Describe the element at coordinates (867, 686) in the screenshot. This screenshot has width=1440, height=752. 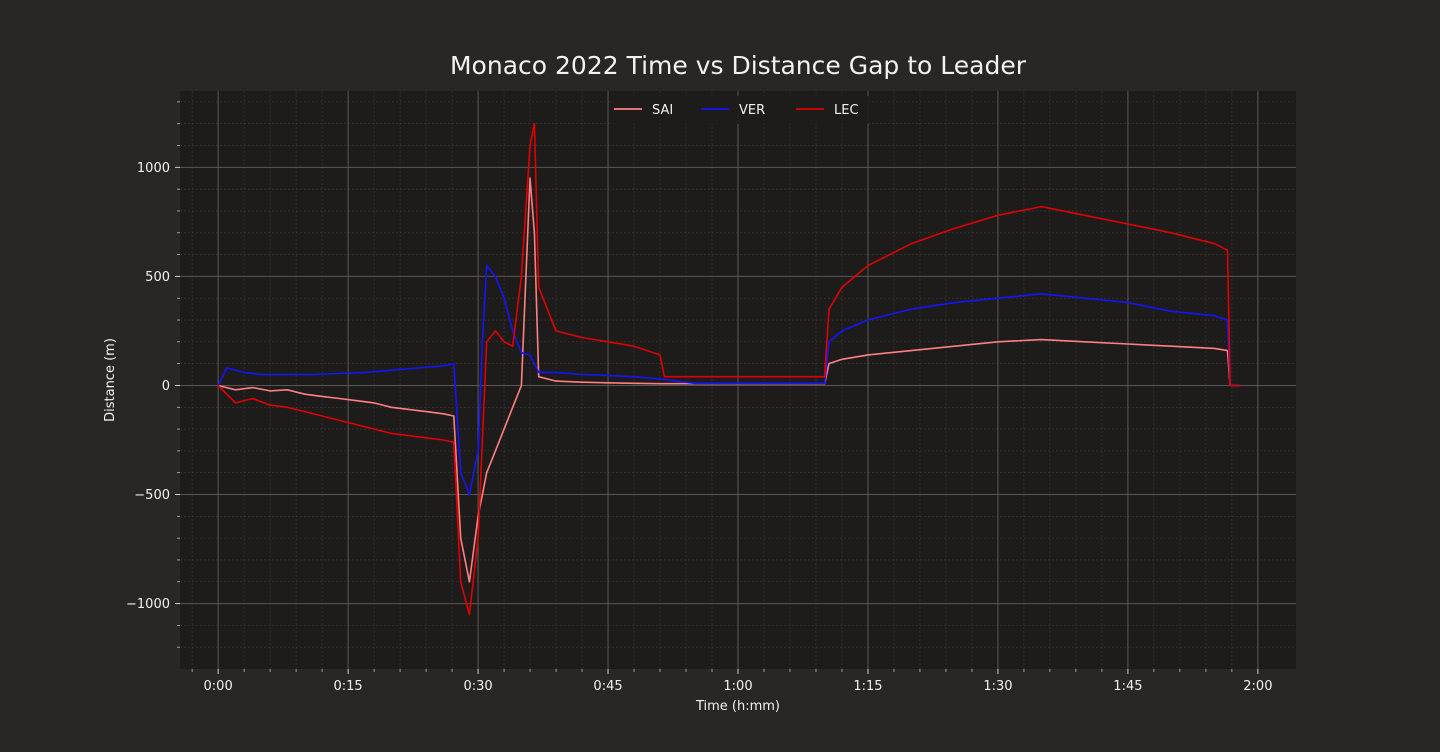
I see `x-tick-label: 1:15` at that location.